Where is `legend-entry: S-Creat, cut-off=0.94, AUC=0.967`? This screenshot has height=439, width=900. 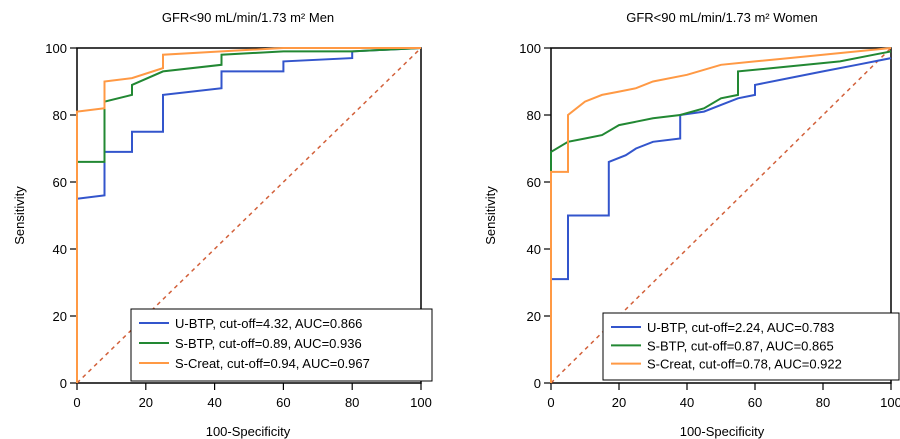
legend-entry: S-Creat, cut-off=0.94, AUC=0.967 is located at coordinates (272, 363).